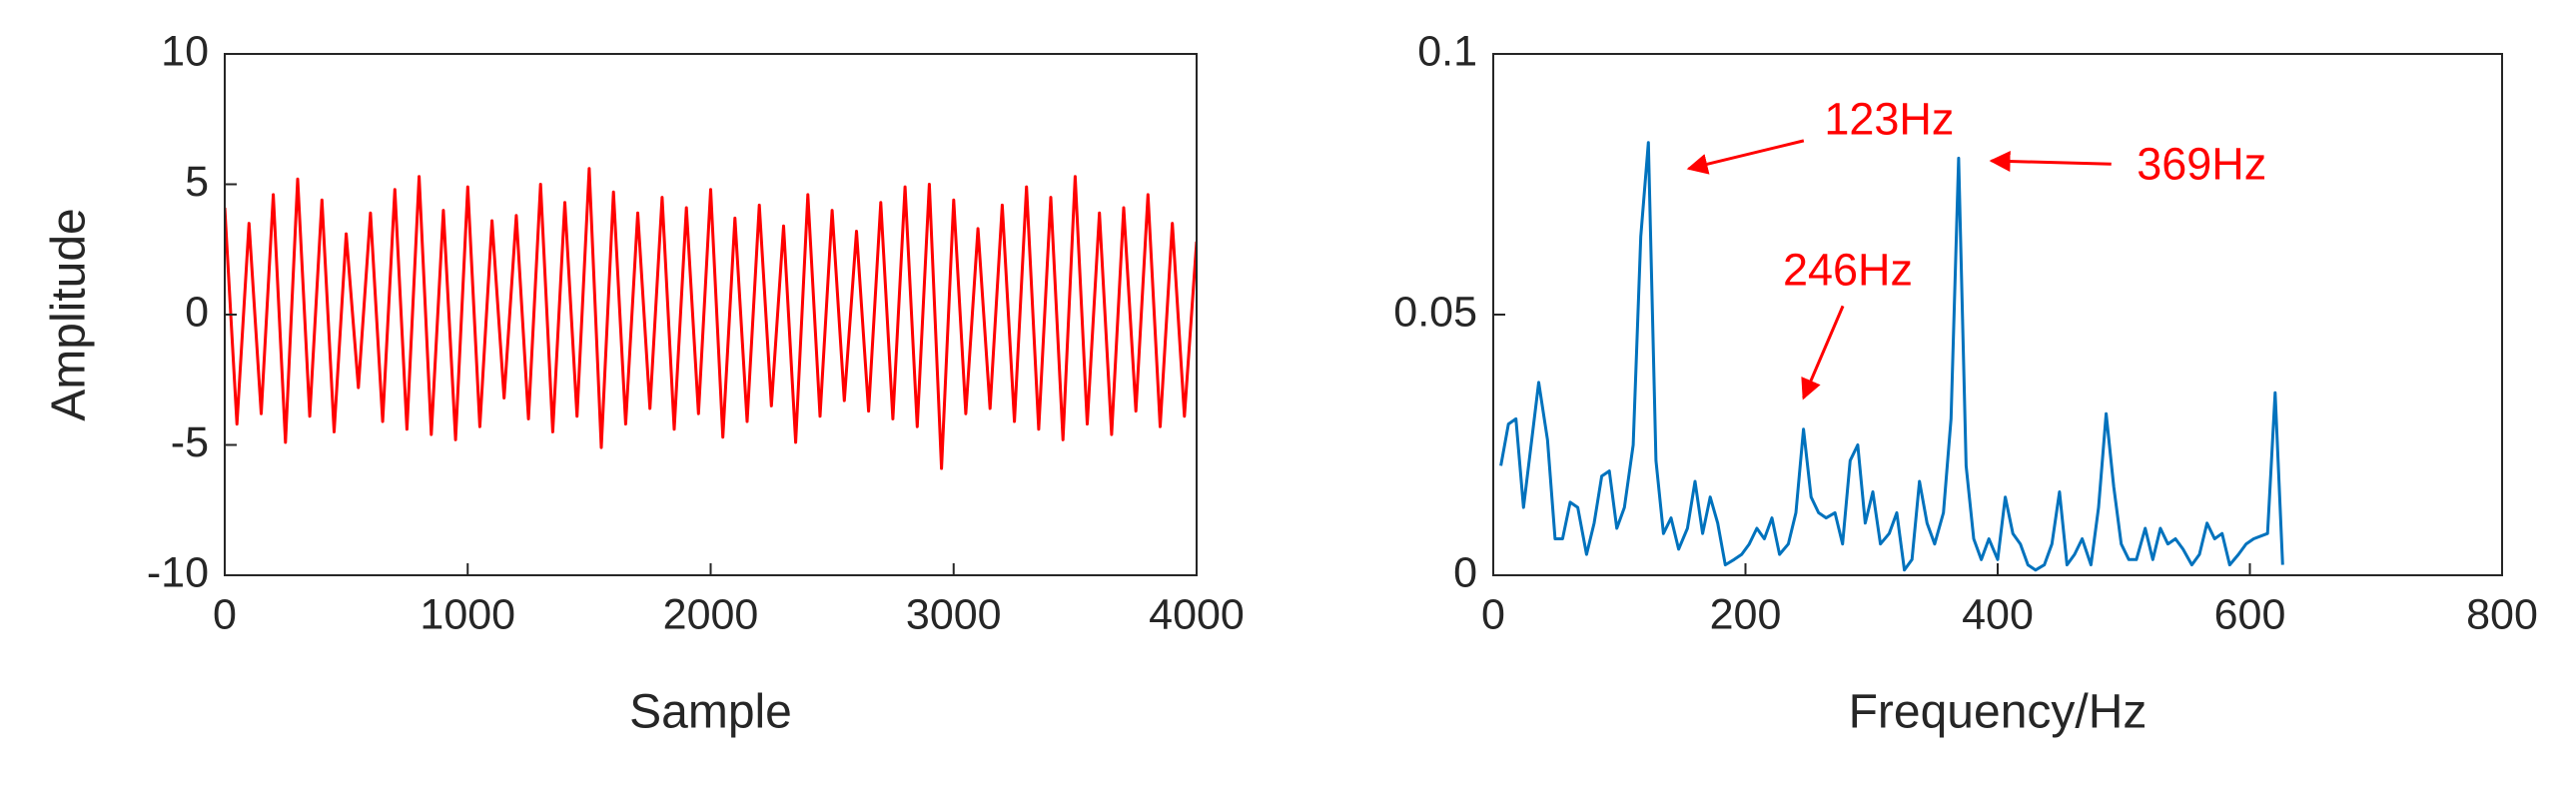 Image resolution: width=2576 pixels, height=785 pixels. Describe the element at coordinates (468, 614) in the screenshot. I see `x-tick-label: 1000` at that location.